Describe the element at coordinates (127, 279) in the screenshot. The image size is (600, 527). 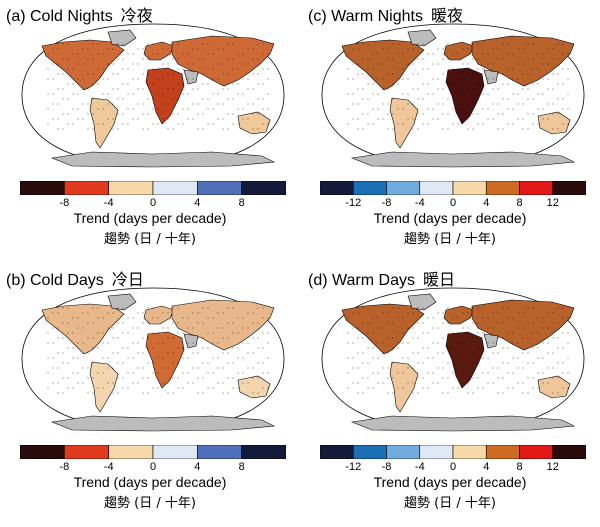
I see `panel-title-cn: 冷日` at that location.